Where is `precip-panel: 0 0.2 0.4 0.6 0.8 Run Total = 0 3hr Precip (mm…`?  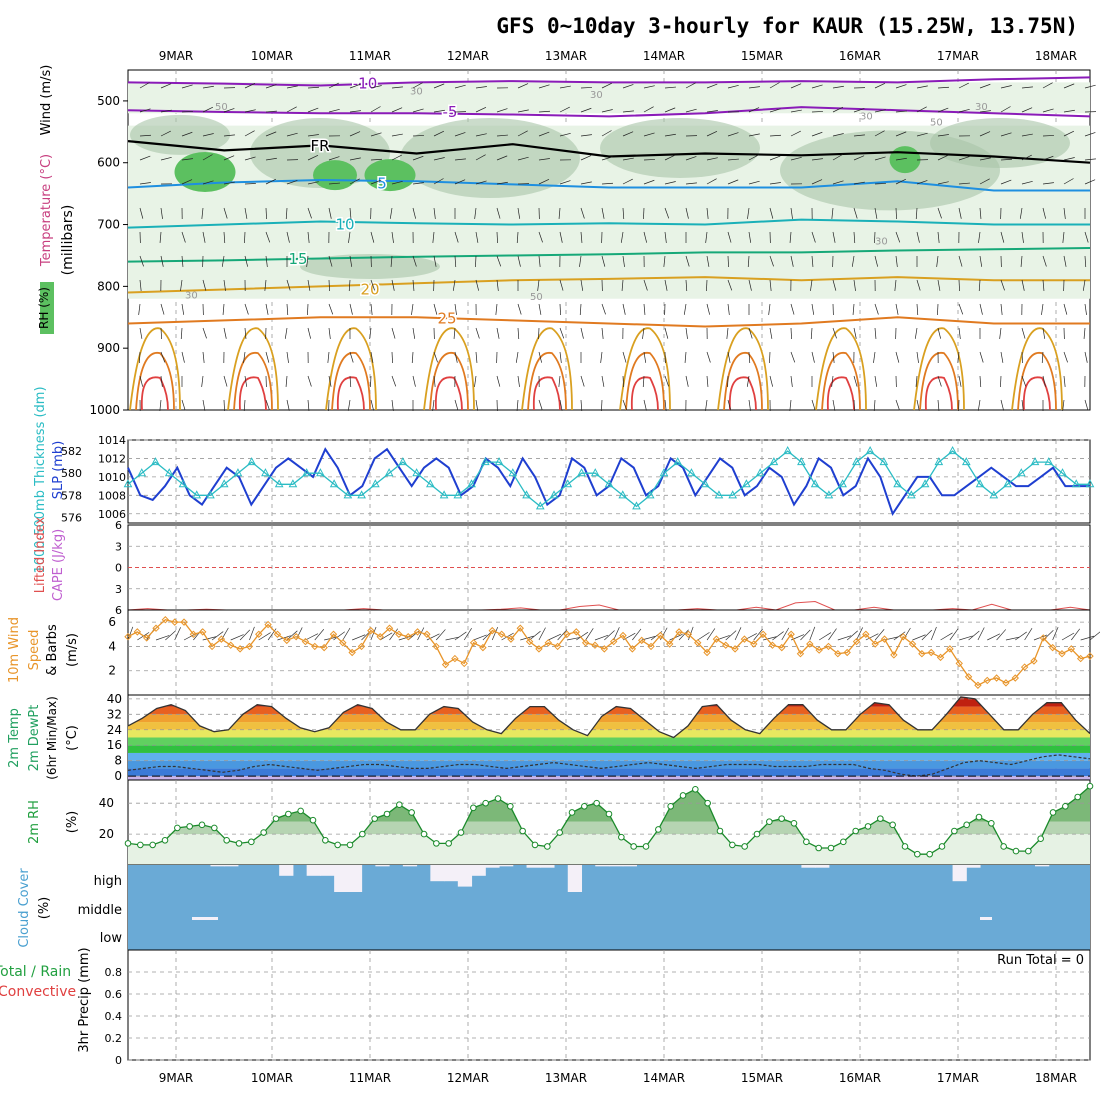 precip-panel: 0 0.2 0.4 0.6 0.8 Run Total = 0 3hr Precip (mm… is located at coordinates (545, 1007).